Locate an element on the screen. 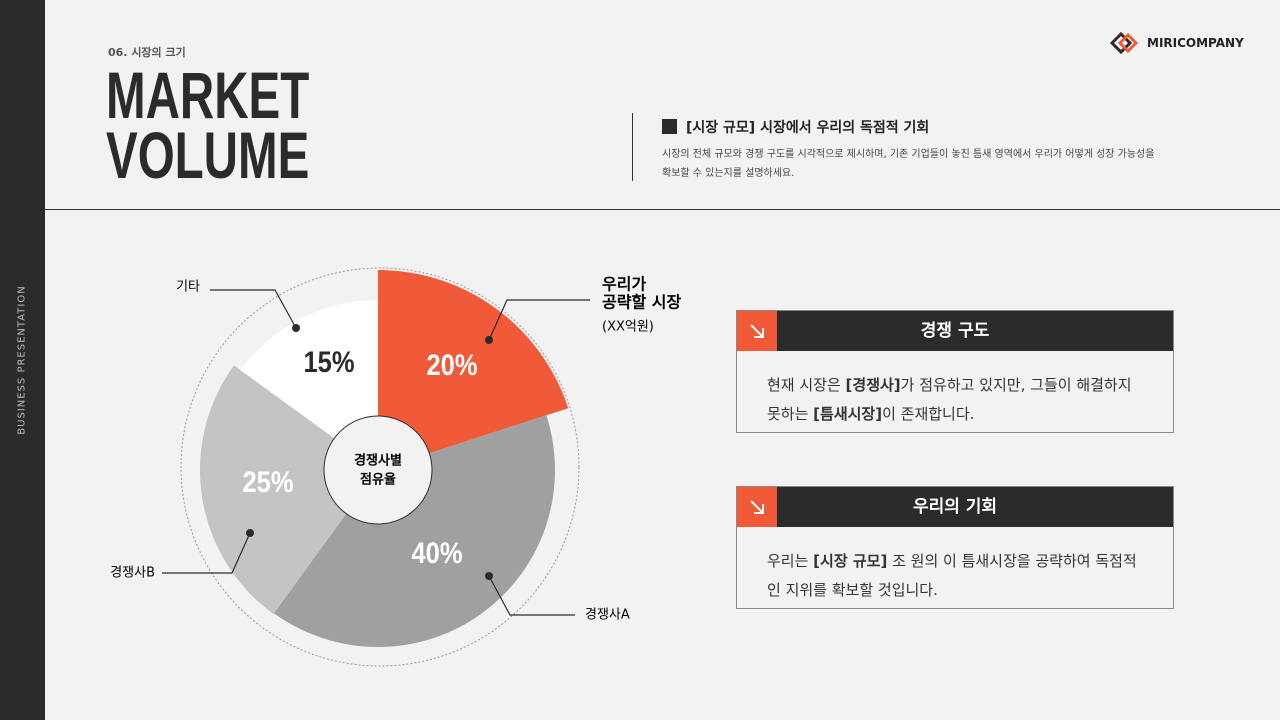  card-title: 우리의 기회 is located at coordinates (955, 507).